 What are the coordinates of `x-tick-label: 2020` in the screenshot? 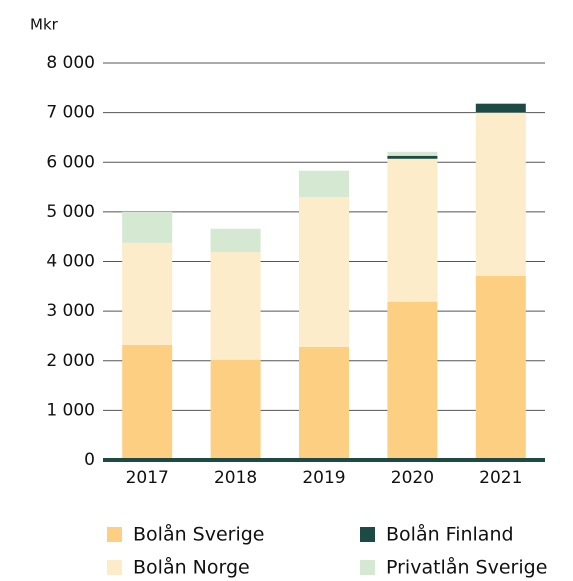 It's located at (412, 478).